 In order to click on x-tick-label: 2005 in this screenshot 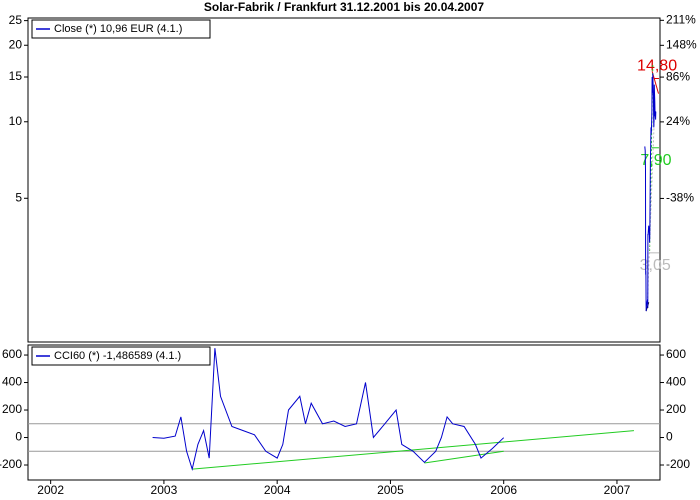, I will do `click(390, 490)`.